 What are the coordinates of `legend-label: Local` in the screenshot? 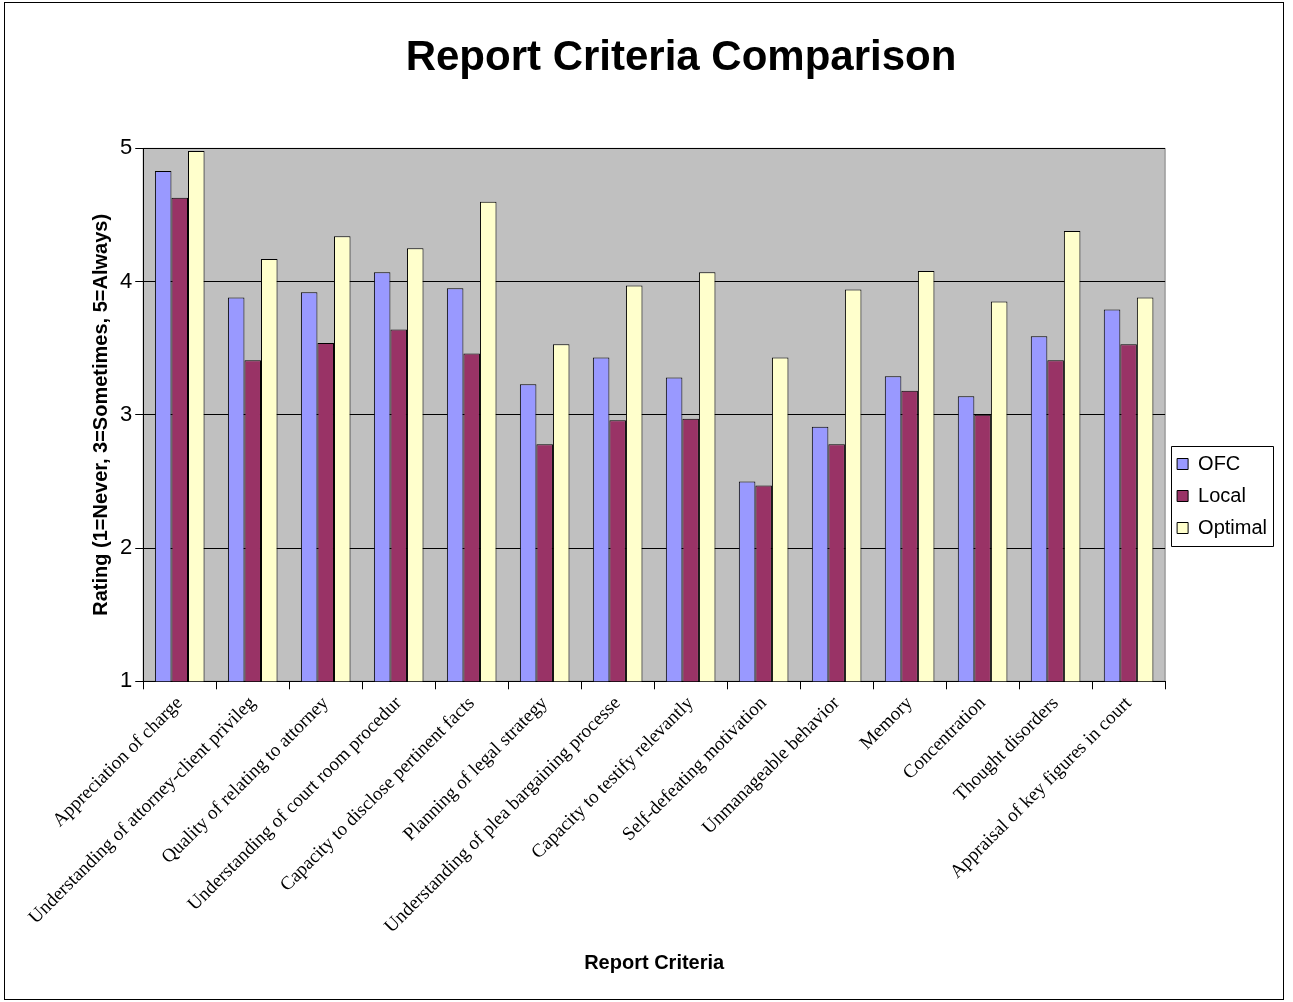 It's located at (1222, 494).